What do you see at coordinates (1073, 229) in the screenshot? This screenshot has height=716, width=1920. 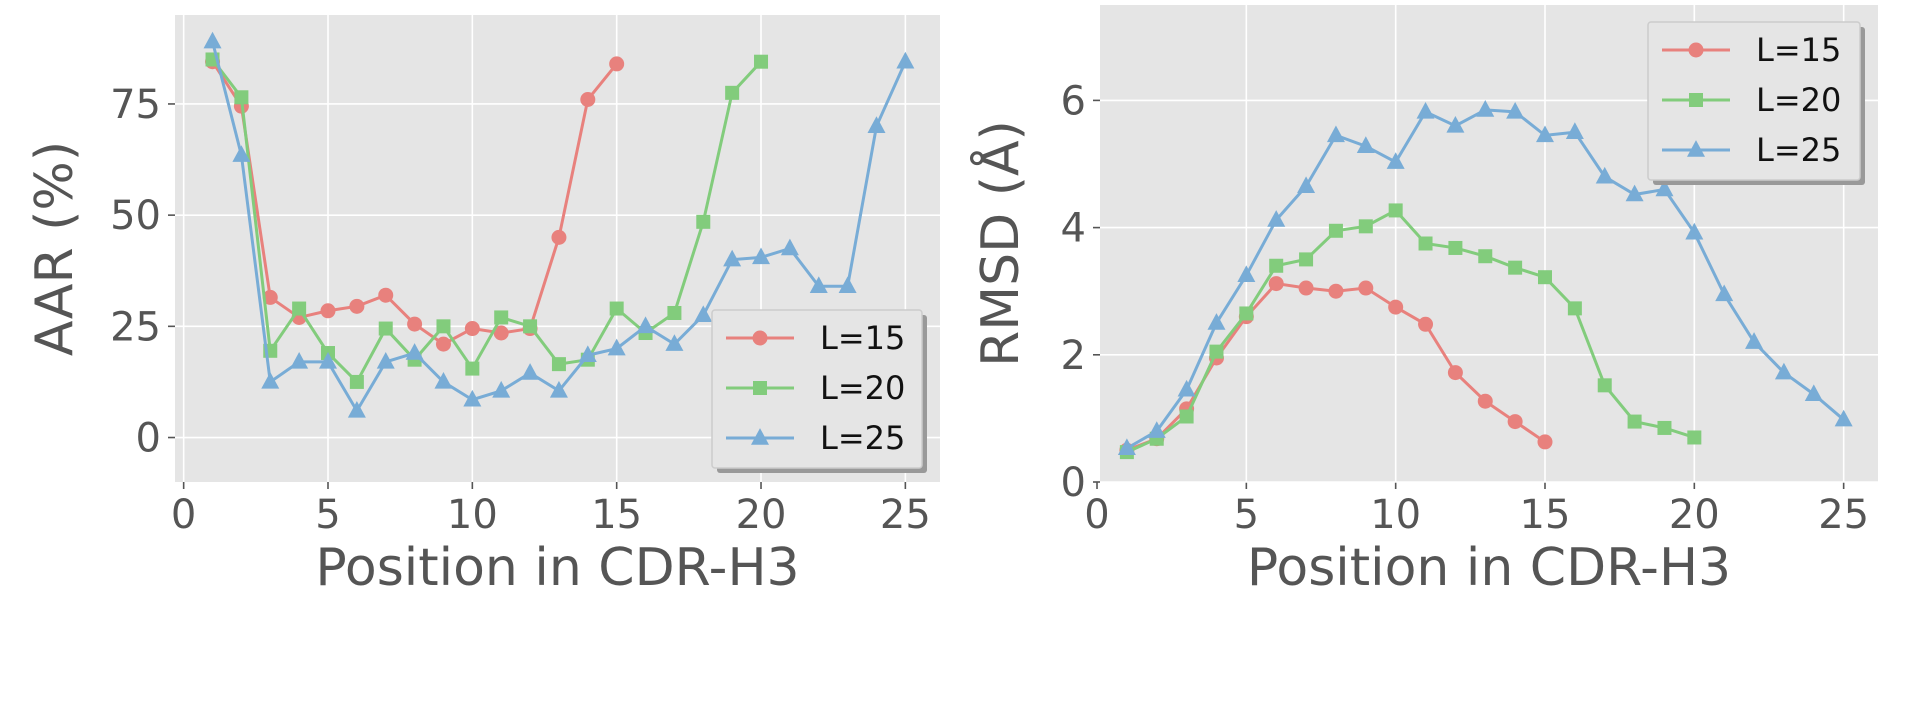 I see `y-tick-label: 4` at bounding box center [1073, 229].